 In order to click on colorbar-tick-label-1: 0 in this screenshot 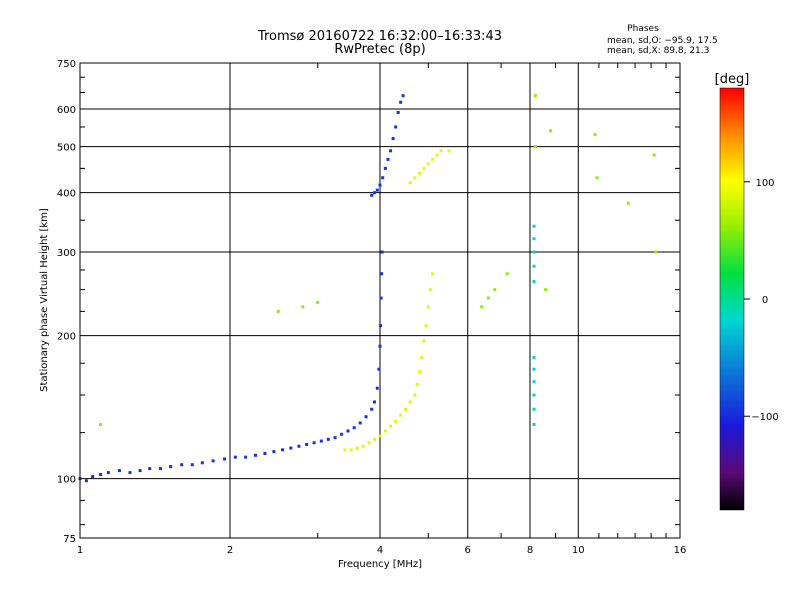, I will do `click(765, 300)`.